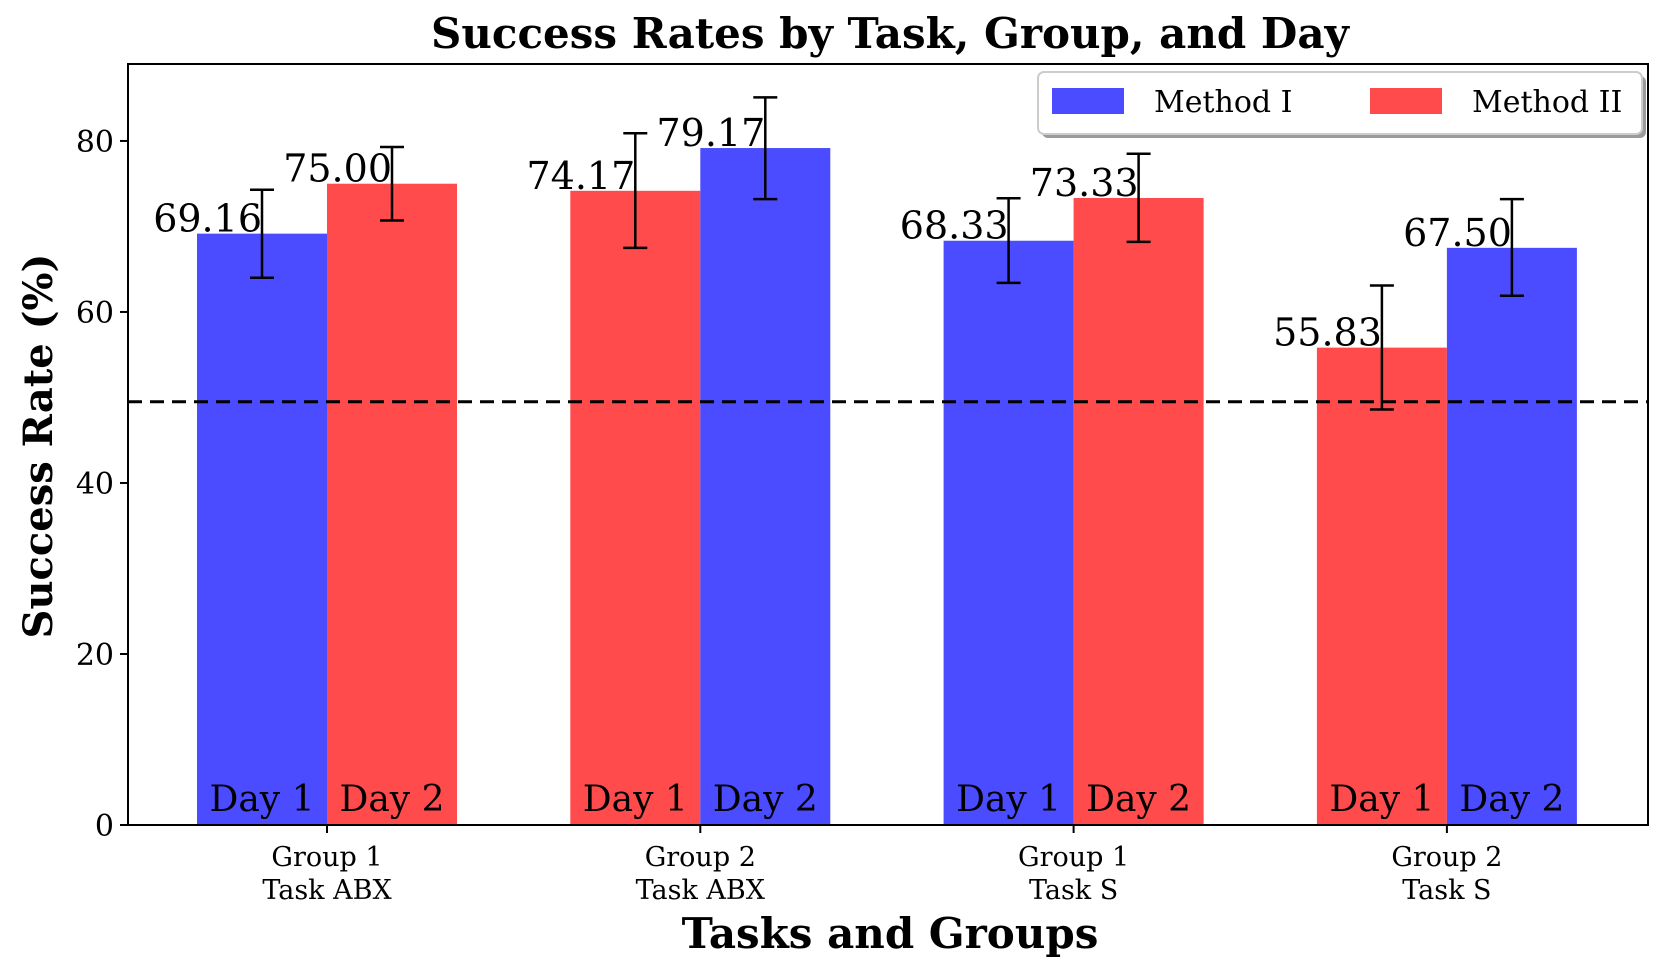  Describe the element at coordinates (95, 313) in the screenshot. I see `y-tick-label: 60` at that location.